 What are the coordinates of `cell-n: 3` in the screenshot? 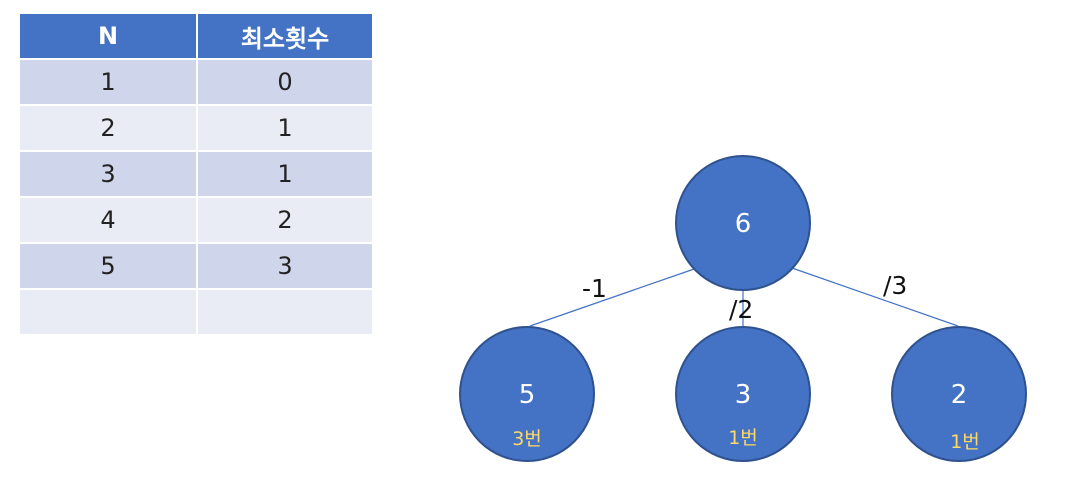 It's located at (108, 174).